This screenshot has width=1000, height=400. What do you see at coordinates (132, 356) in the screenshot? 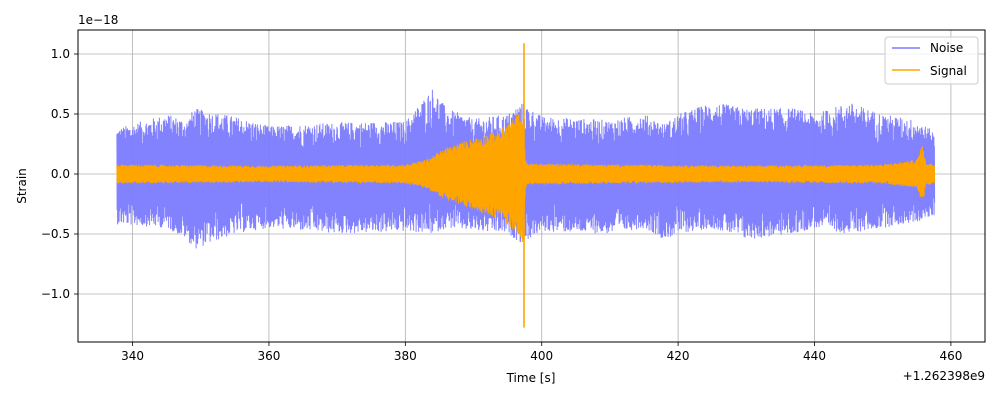
I see `x-tick-label: 340` at bounding box center [132, 356].